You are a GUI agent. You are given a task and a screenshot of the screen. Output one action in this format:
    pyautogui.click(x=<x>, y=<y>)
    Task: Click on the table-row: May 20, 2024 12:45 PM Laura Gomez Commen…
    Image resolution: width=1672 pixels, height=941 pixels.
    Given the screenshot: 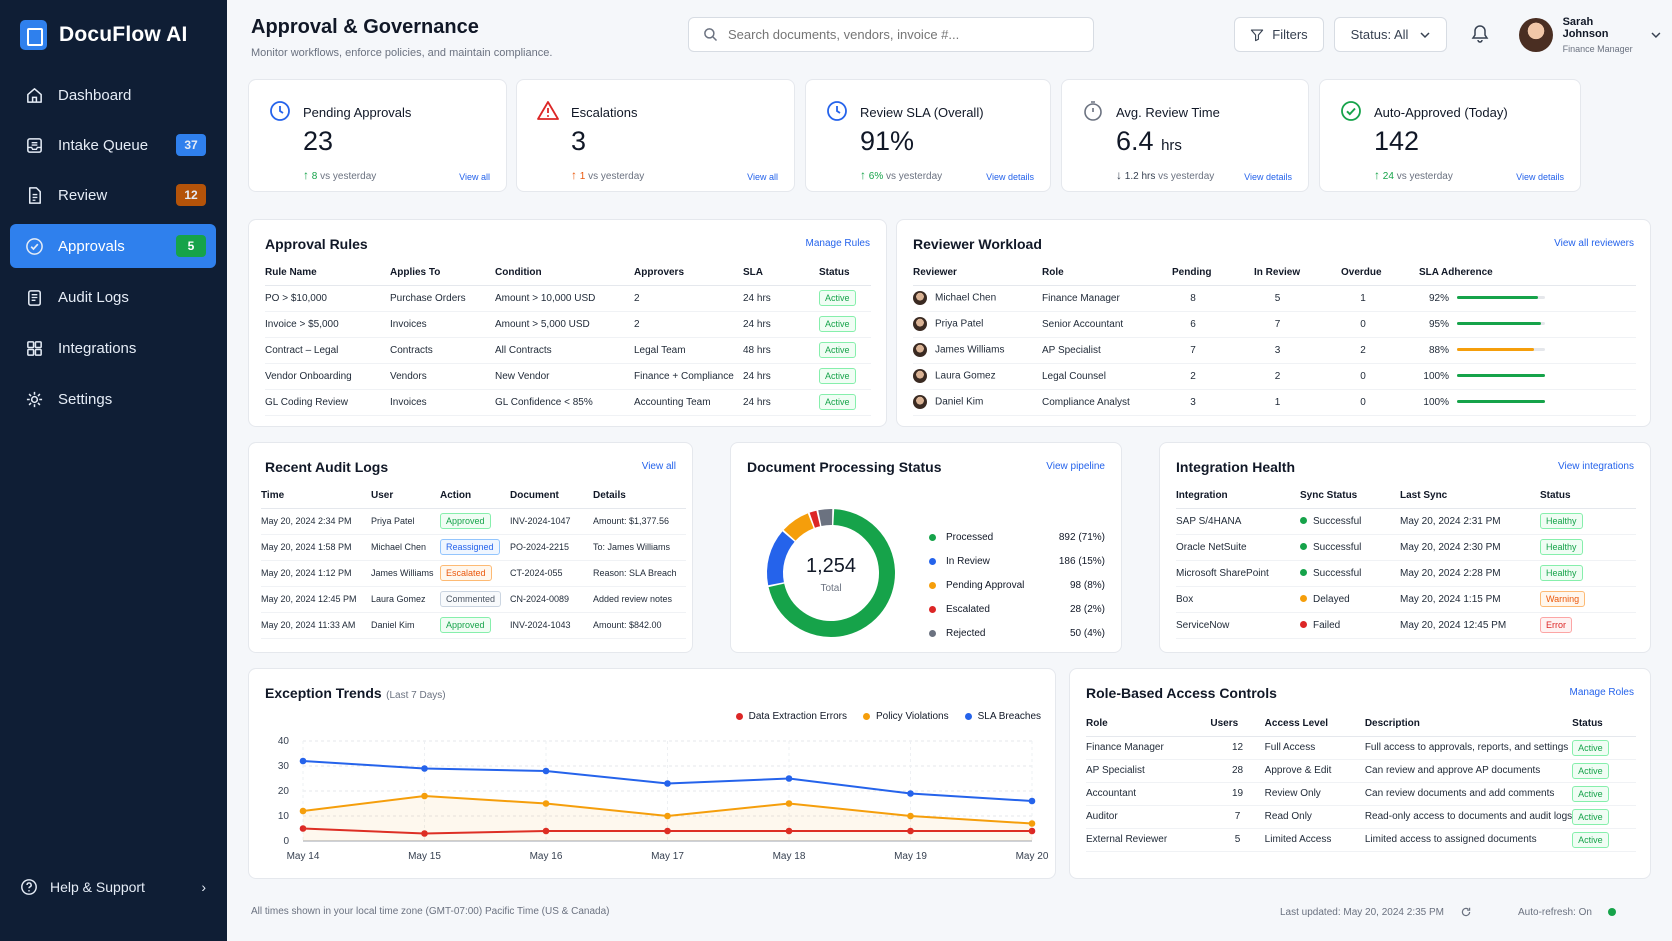 What is the action you would take?
    pyautogui.click(x=473, y=599)
    